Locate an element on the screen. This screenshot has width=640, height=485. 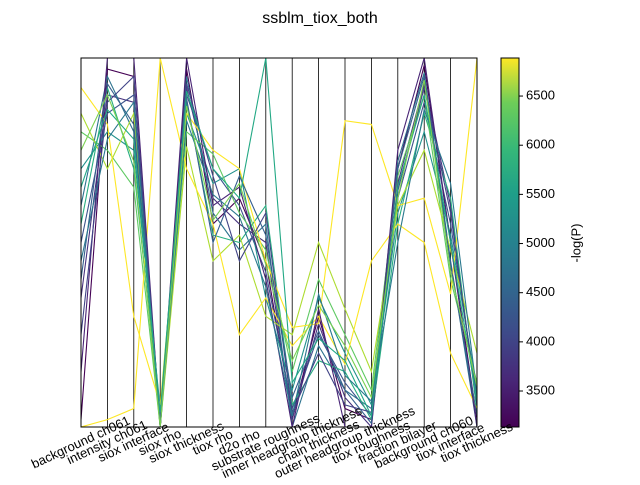
colorbar-label: -log(P) is located at coordinates (575, 242).